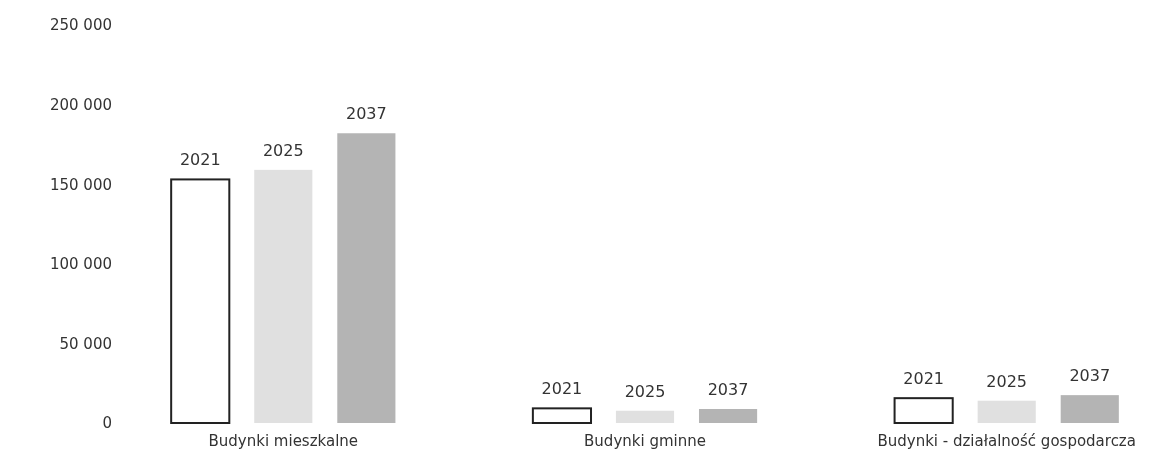  I want to click on y-tick-label: 150 000, so click(80, 184).